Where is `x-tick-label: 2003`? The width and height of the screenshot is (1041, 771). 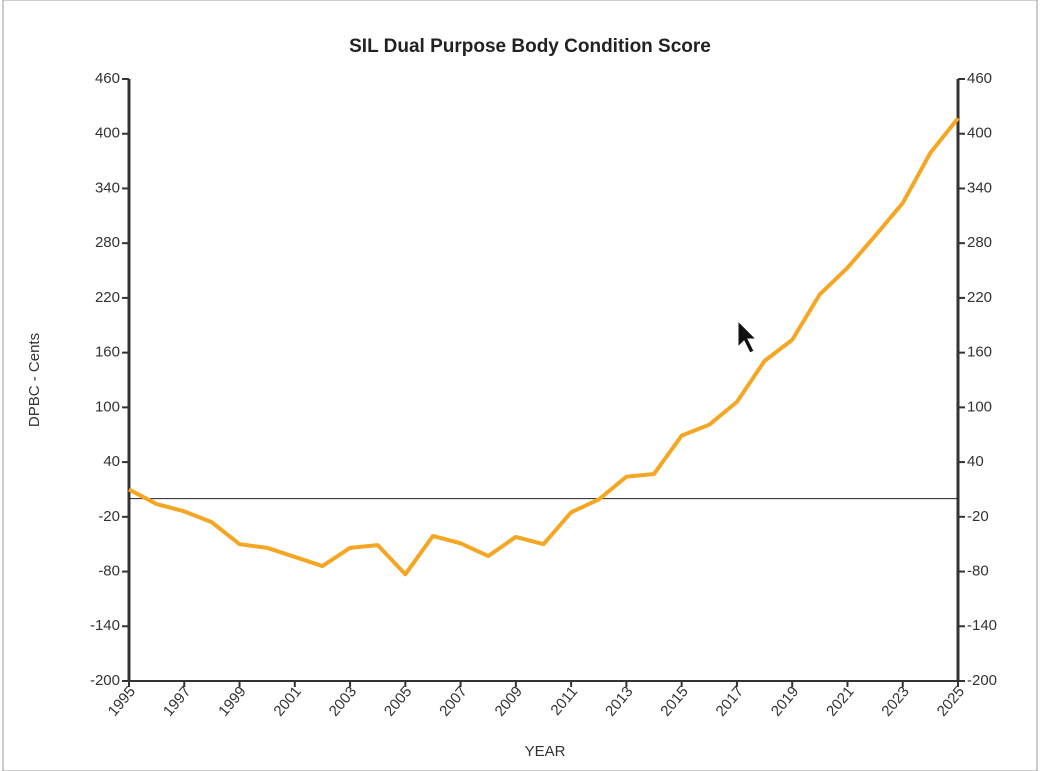 x-tick-label: 2003 is located at coordinates (343, 701).